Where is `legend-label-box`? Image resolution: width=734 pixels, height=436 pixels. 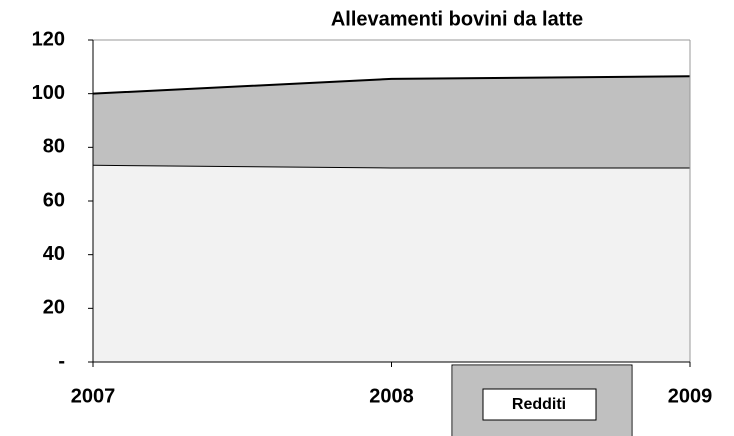 legend-label-box is located at coordinates (539, 404).